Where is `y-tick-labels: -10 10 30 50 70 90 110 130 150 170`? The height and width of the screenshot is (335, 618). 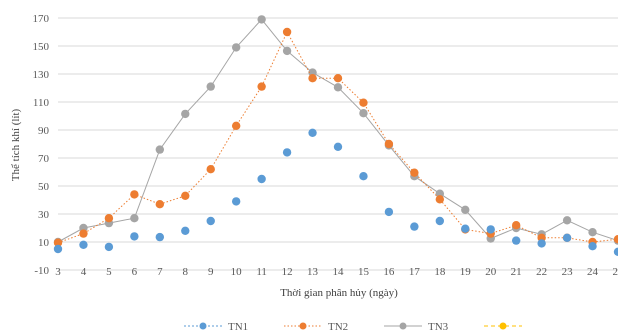
y-tick-labels: -10 10 30 50 70 90 110 130 150 170 is located at coordinates (41, 145).